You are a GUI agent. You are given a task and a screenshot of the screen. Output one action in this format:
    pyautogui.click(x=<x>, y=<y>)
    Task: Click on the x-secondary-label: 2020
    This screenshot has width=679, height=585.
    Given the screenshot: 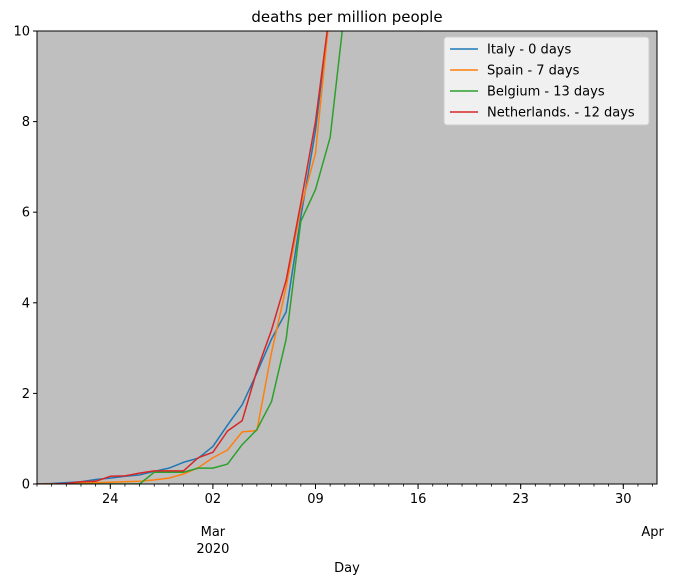 What is the action you would take?
    pyautogui.click(x=212, y=549)
    